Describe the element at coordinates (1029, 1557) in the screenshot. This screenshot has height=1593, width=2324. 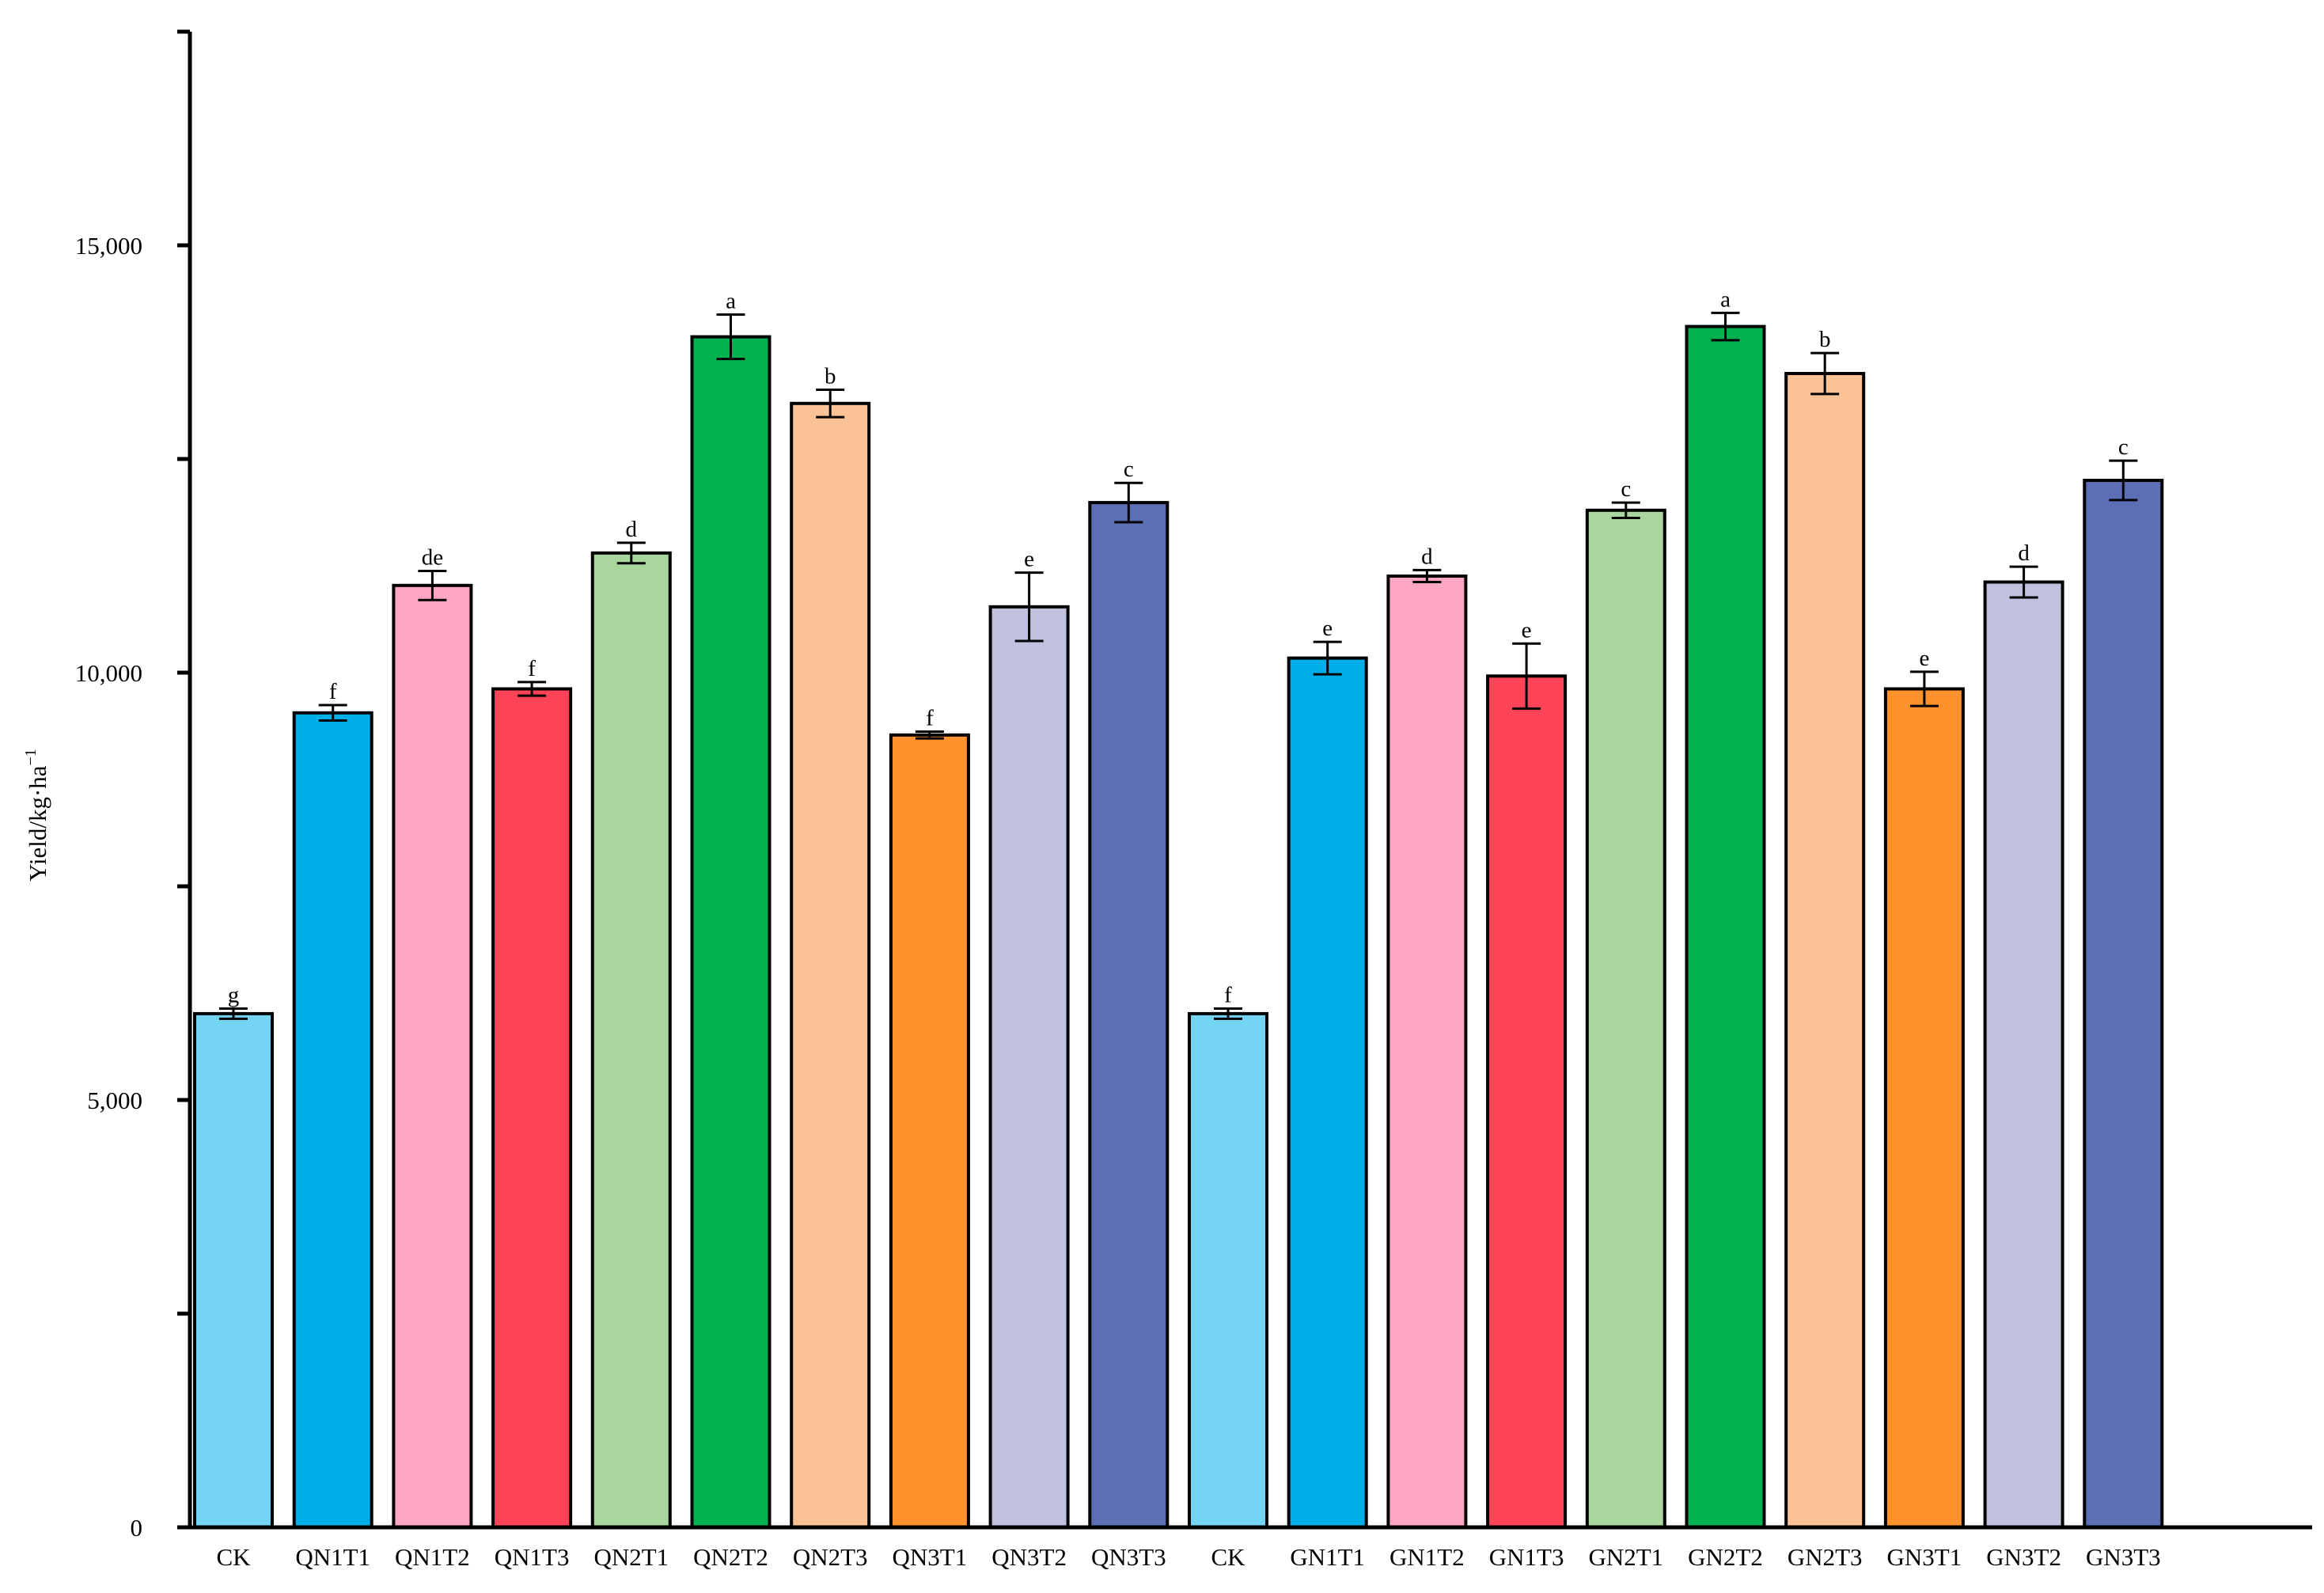
I see `x-tick-label-8: QN3T2` at that location.